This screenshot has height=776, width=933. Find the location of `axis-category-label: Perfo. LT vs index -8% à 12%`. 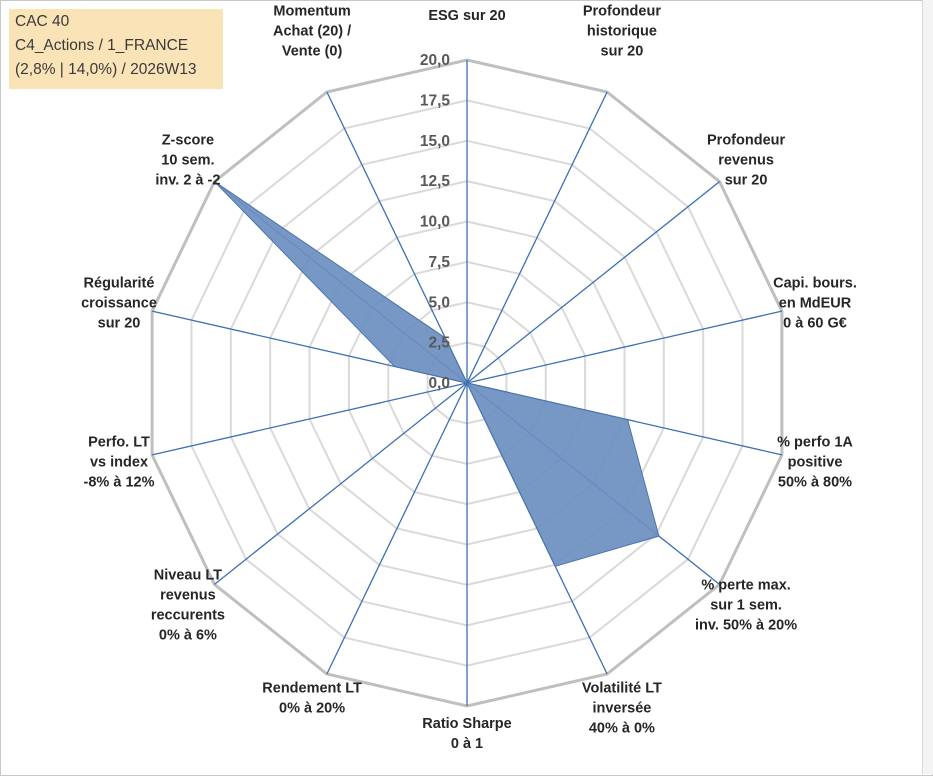

axis-category-label: Perfo. LT vs index -8% à 12% is located at coordinates (119, 462).